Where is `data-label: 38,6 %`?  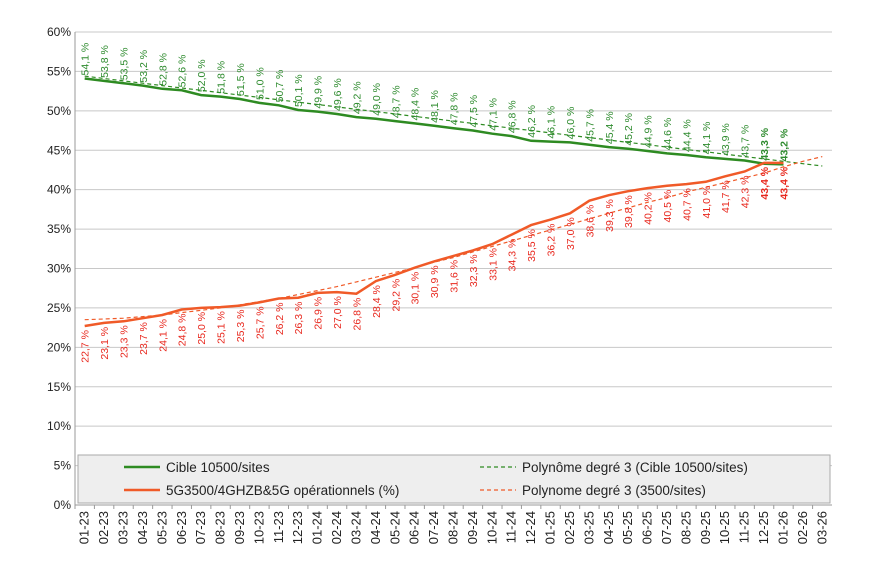
data-label: 38,6 % is located at coordinates (590, 221).